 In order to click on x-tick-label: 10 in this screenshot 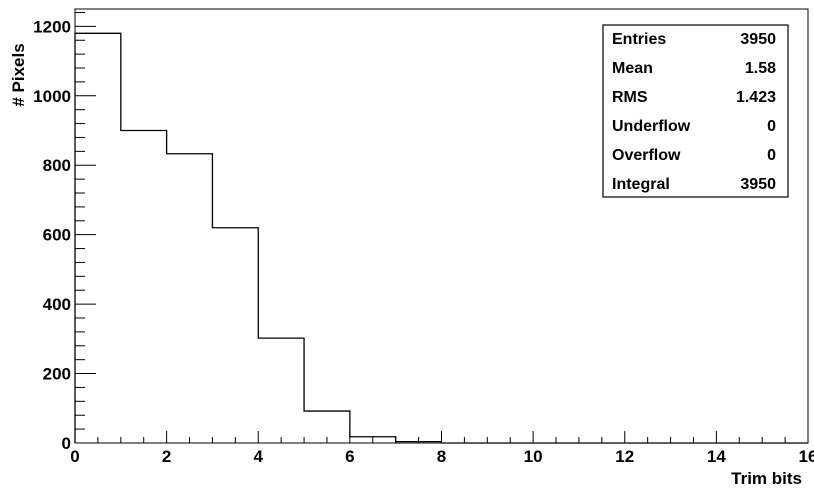, I will do `click(533, 456)`.